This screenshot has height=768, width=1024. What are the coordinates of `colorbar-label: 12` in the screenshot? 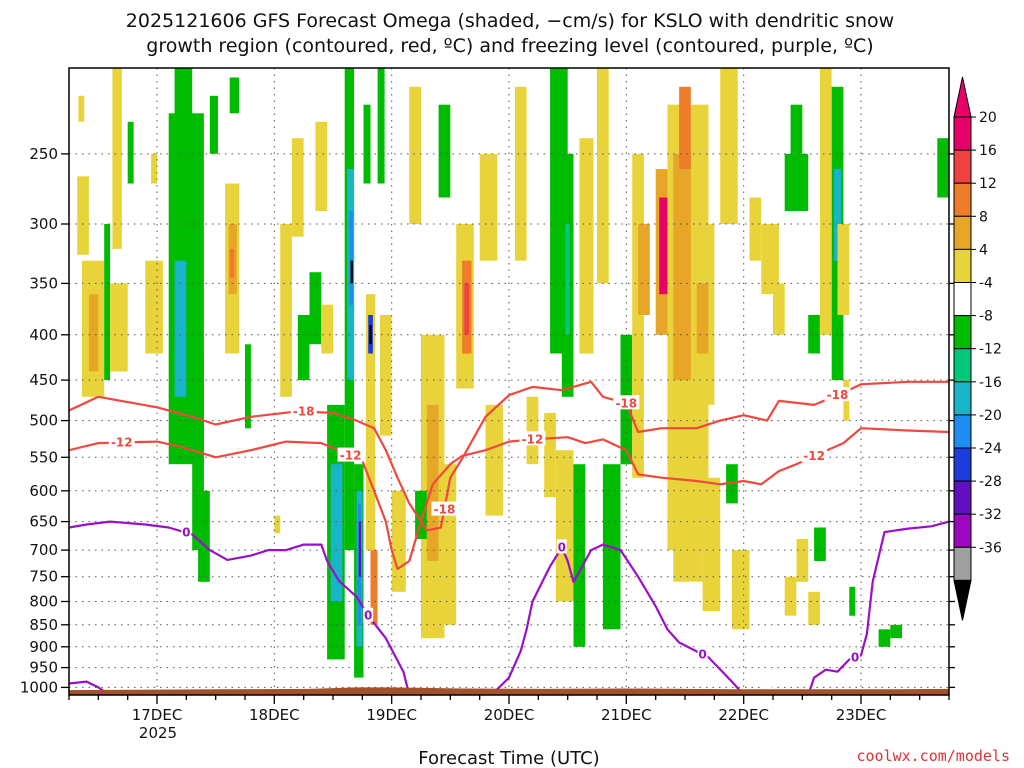 It's located at (988, 184).